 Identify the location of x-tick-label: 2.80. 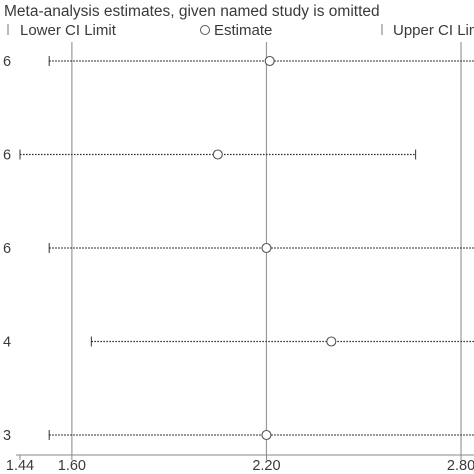
(460, 466).